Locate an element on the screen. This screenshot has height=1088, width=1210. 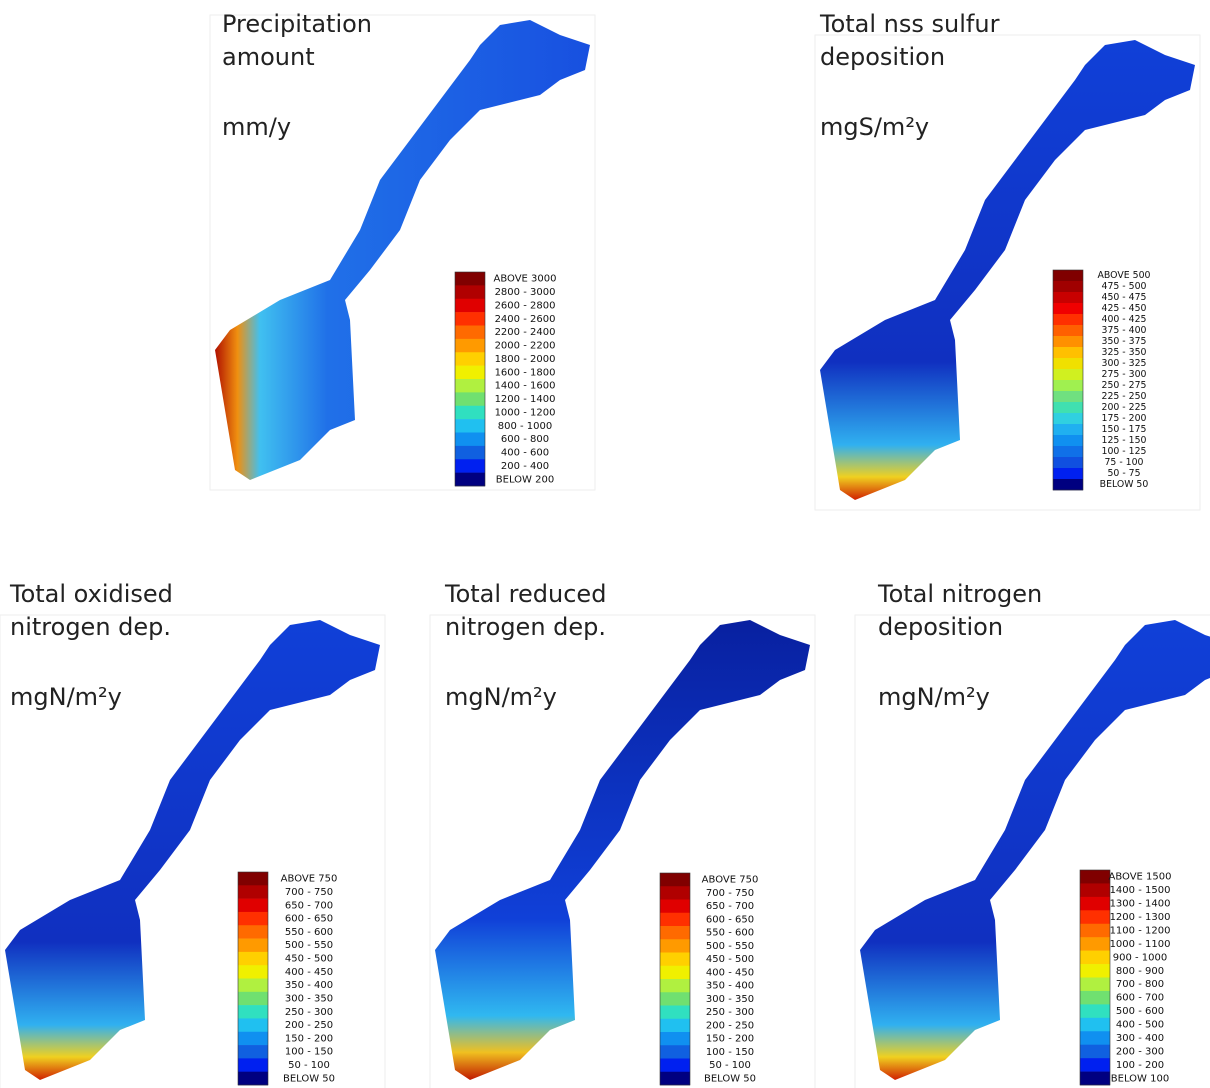
legend-label: 125 - 150 is located at coordinates (1124, 440).